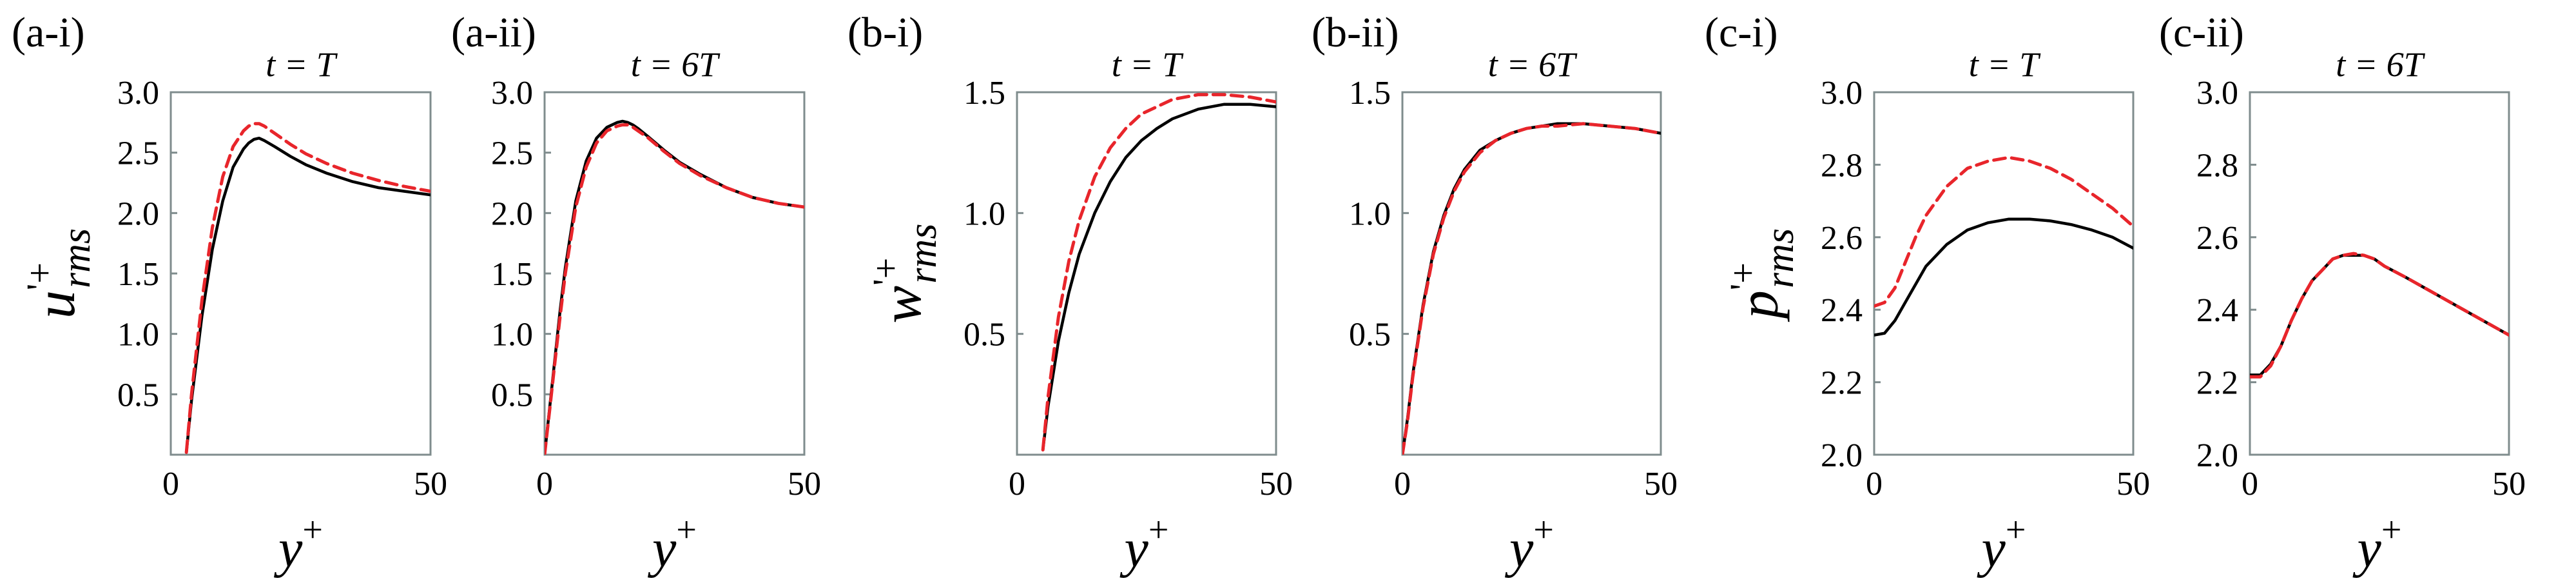 This screenshot has width=2576, height=585. I want to click on y-axis-label: u'+rms, so click(59, 273).